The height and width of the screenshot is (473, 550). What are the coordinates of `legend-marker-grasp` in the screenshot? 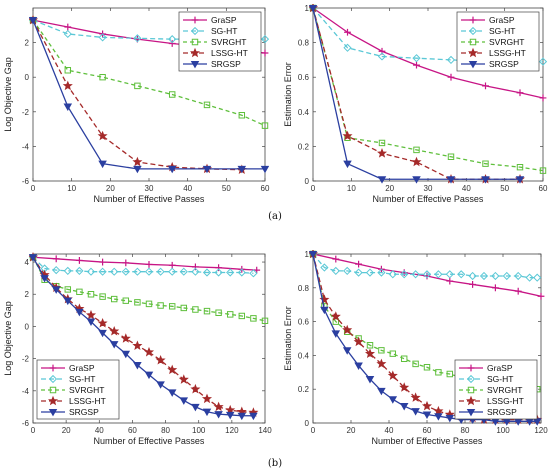 It's located at (195, 20).